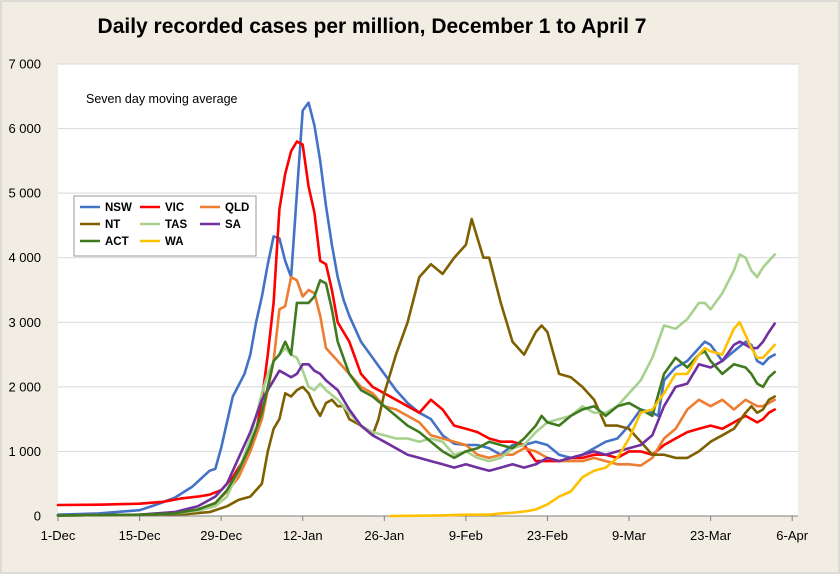 The height and width of the screenshot is (574, 840). Describe the element at coordinates (112, 225) in the screenshot. I see `legend-label-nt: NT` at that location.